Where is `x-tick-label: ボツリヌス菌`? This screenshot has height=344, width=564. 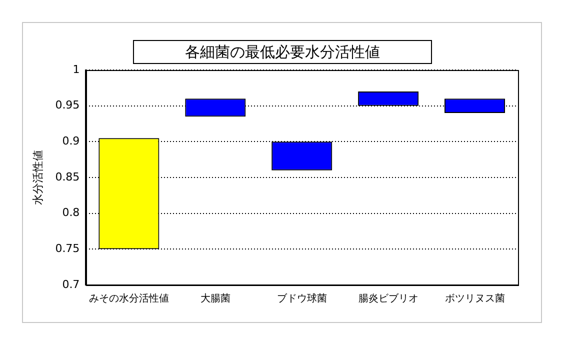 x-tick-label: ボツリヌス菌 is located at coordinates (474, 298).